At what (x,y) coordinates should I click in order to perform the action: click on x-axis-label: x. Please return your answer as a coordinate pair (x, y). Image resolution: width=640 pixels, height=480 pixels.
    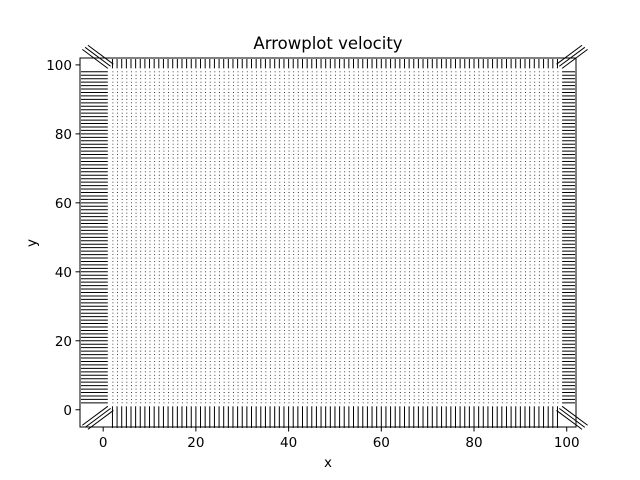
    Looking at the image, I should click on (328, 463).